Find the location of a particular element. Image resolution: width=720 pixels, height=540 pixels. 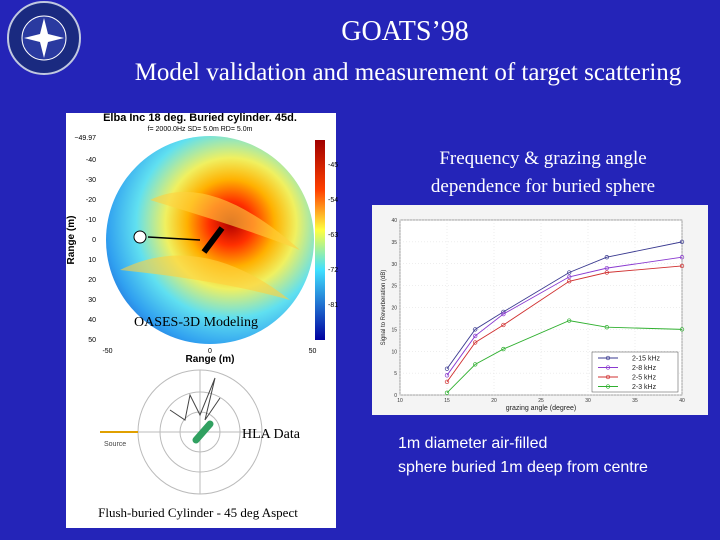

x-tick-label: 10 is located at coordinates (400, 401).